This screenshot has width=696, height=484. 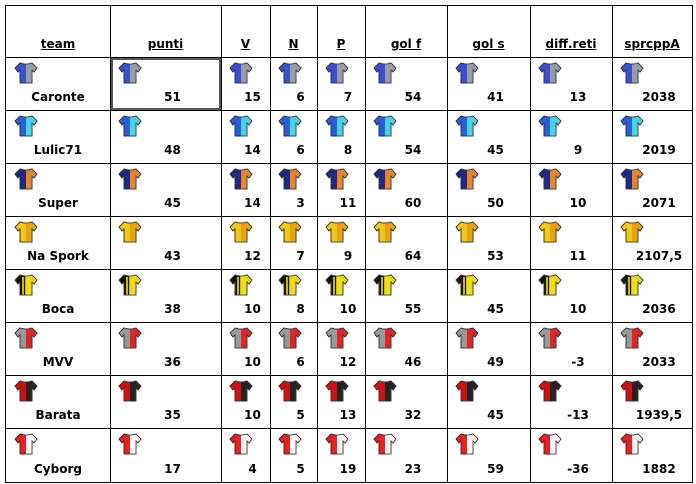 What do you see at coordinates (165, 44) in the screenshot?
I see `column-header: punti` at bounding box center [165, 44].